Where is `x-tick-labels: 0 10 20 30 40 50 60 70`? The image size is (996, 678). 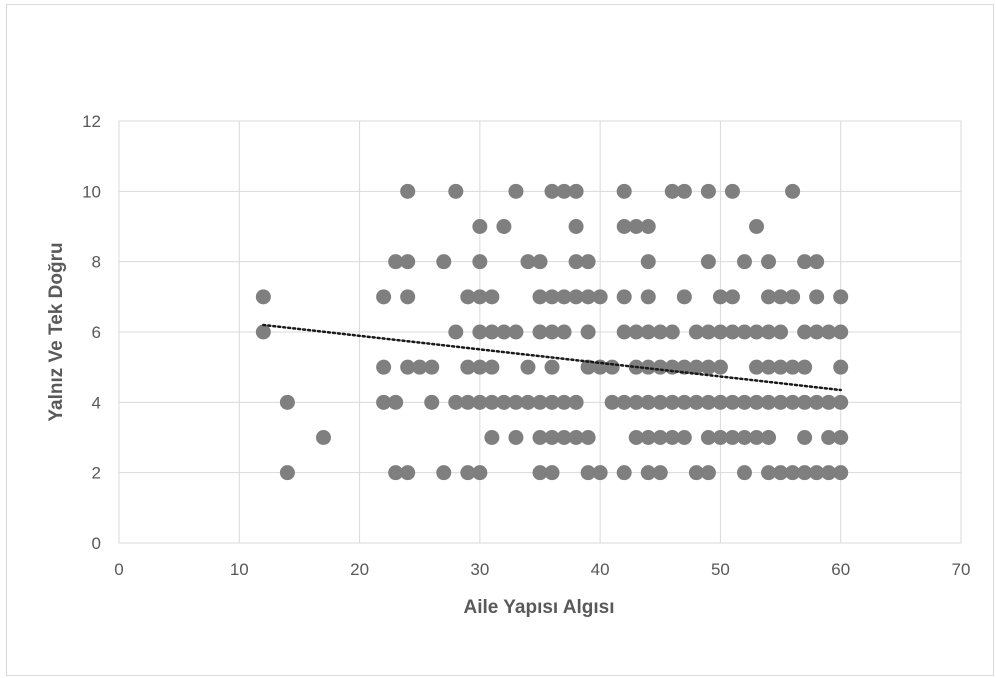 x-tick-labels: 0 10 20 30 40 50 60 70 is located at coordinates (542, 569).